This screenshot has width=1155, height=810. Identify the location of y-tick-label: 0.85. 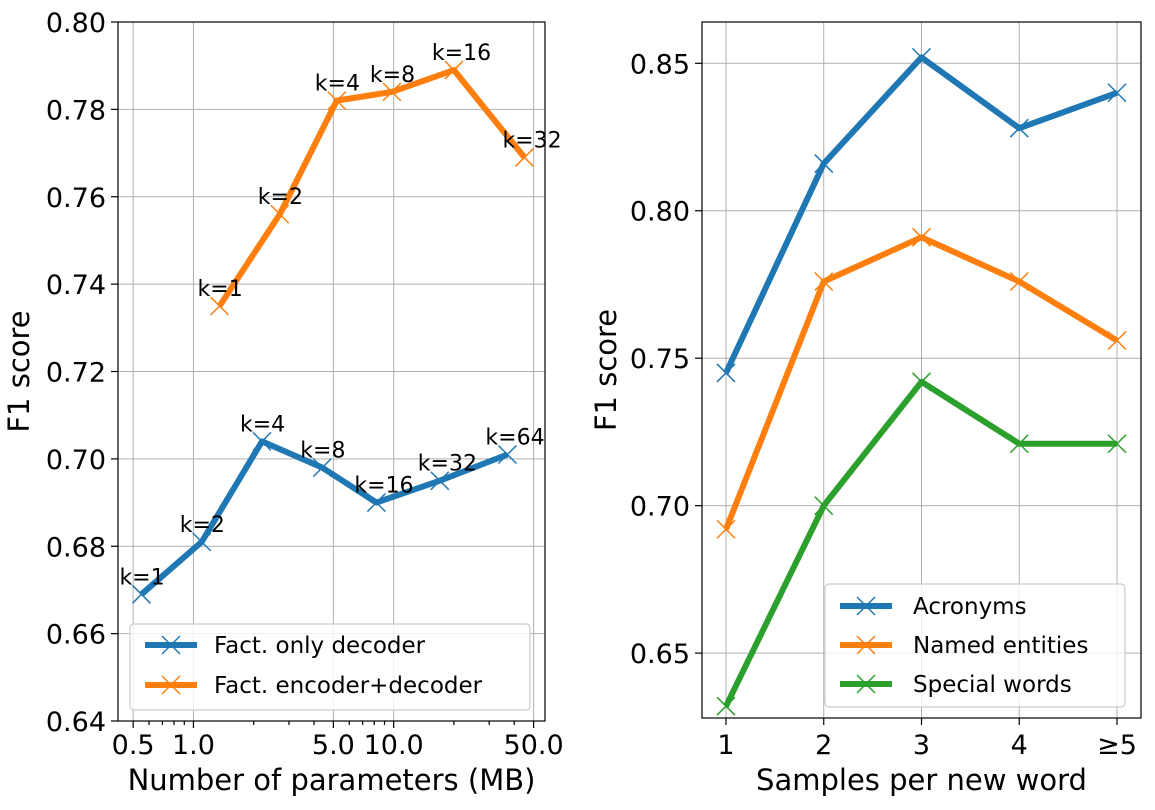
(660, 64).